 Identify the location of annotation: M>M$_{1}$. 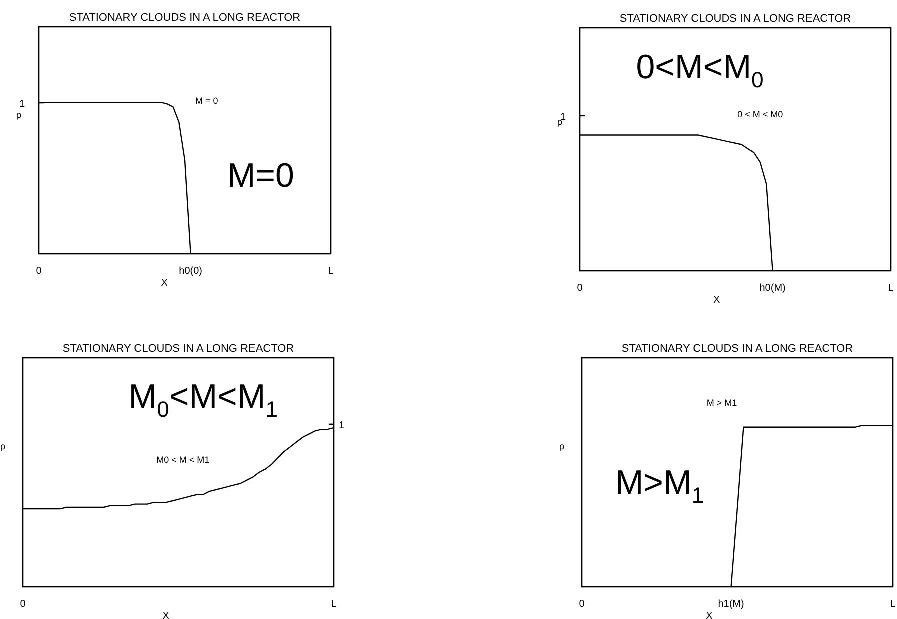
(659, 486).